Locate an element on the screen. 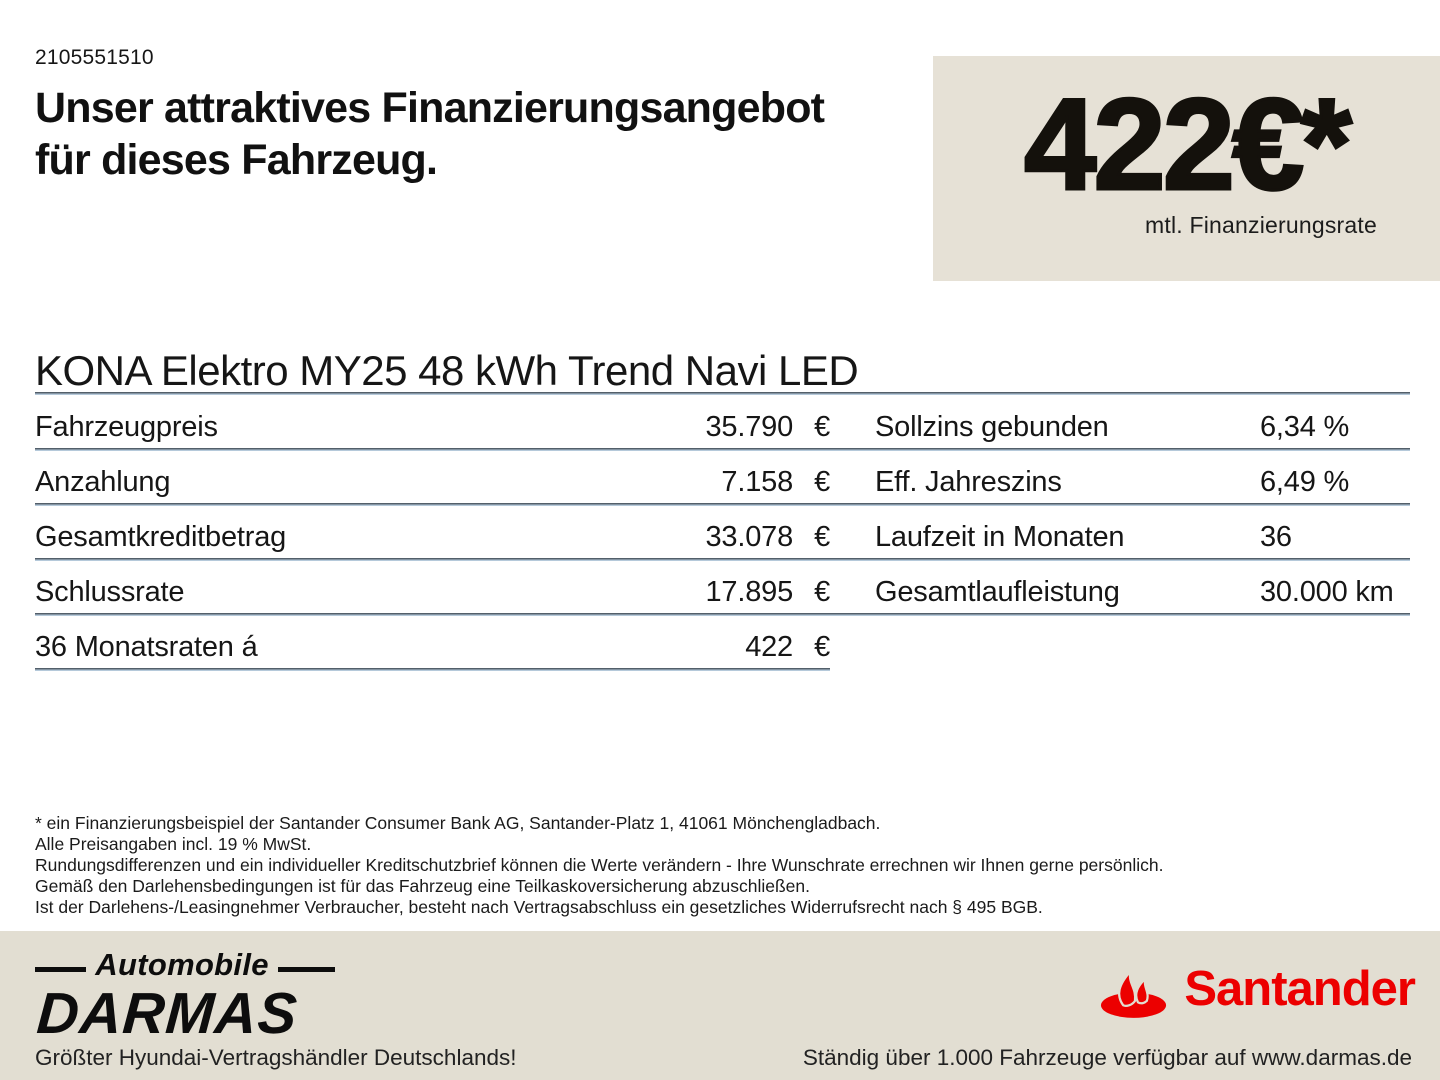 This screenshot has height=1080, width=1440. logo-rule-left is located at coordinates (61, 969).